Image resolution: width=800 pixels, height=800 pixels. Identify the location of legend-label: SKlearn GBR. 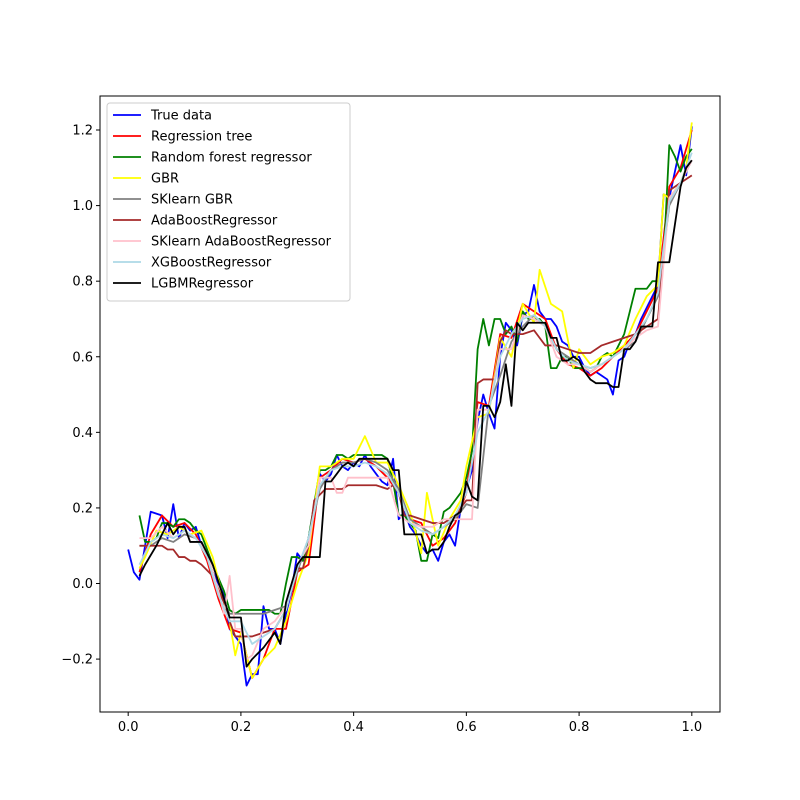
(192, 200).